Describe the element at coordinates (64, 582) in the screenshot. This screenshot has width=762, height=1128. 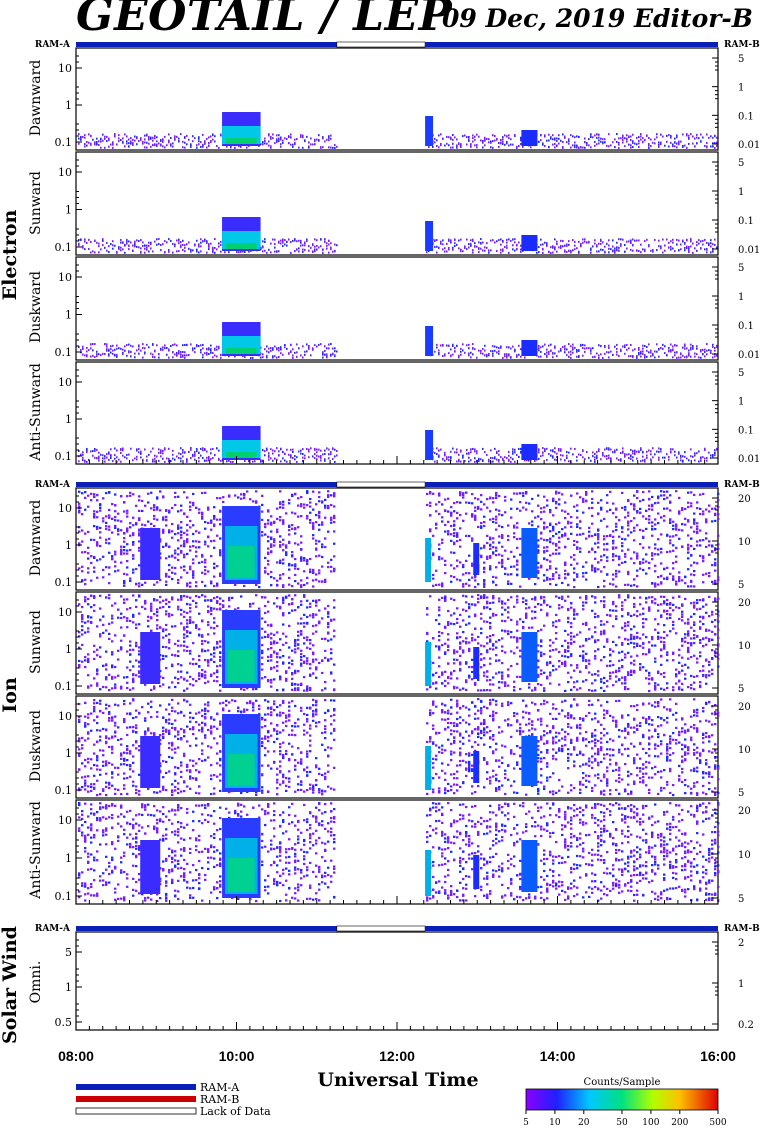
I see `y-tick-label: 0.1` at that location.